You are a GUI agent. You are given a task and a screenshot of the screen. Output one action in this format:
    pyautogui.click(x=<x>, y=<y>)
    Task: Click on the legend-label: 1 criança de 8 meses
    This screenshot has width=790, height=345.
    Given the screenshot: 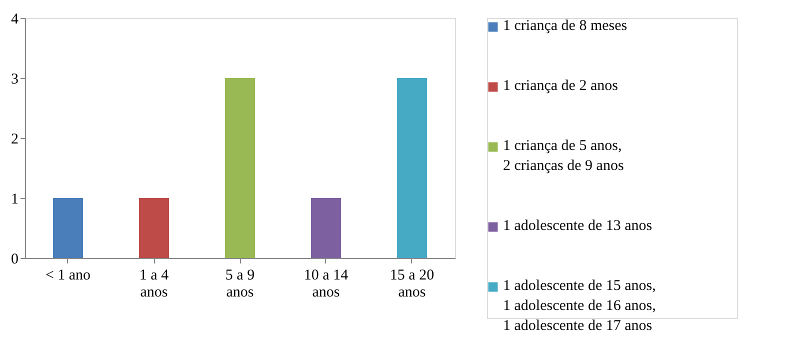 What is the action you would take?
    pyautogui.click(x=565, y=26)
    